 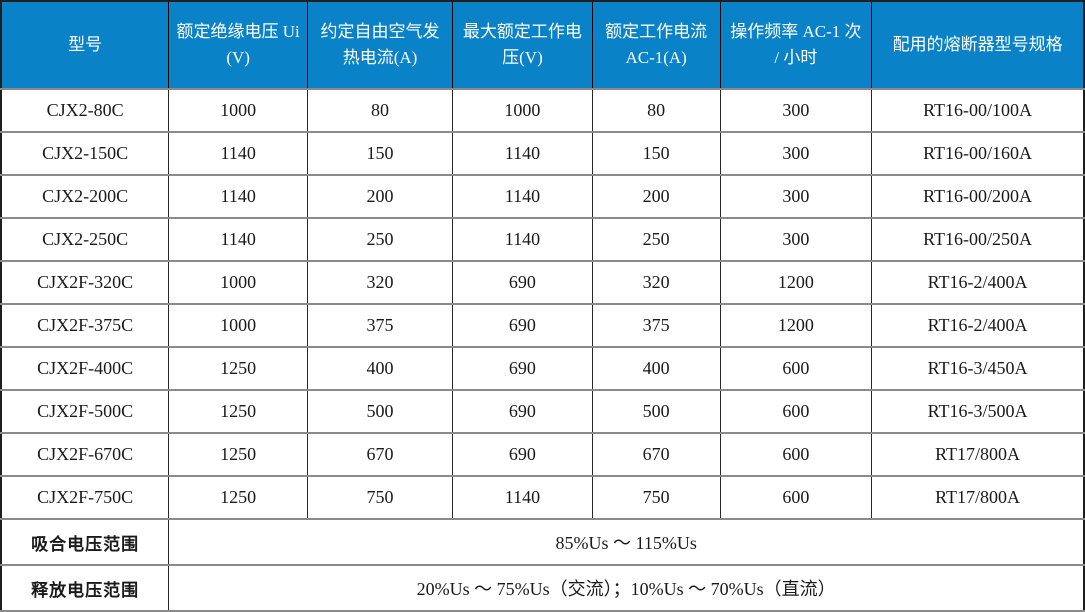 I want to click on table-row: CJX2-80C 1000 80 1000 80 300 RT16-00/100A, so click(x=542, y=110).